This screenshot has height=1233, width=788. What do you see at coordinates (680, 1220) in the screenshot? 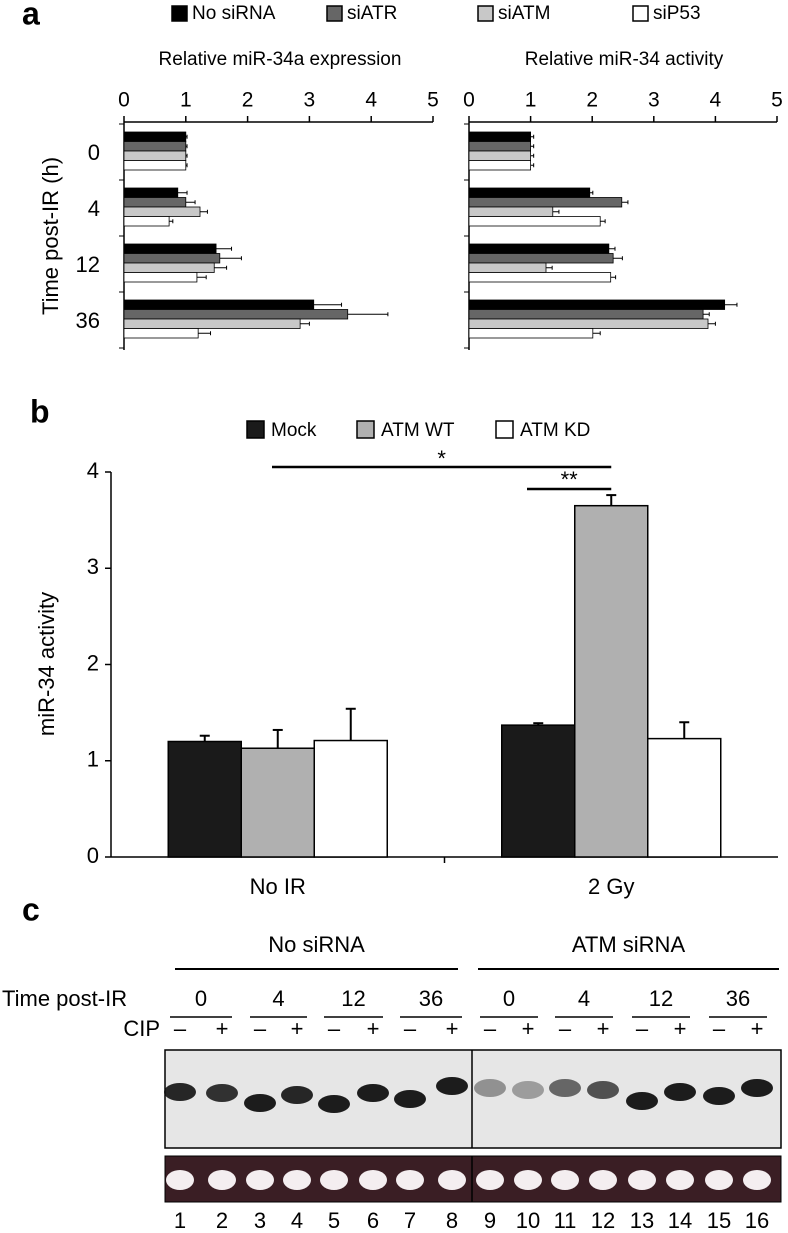
I see `lane-number: 14` at bounding box center [680, 1220].